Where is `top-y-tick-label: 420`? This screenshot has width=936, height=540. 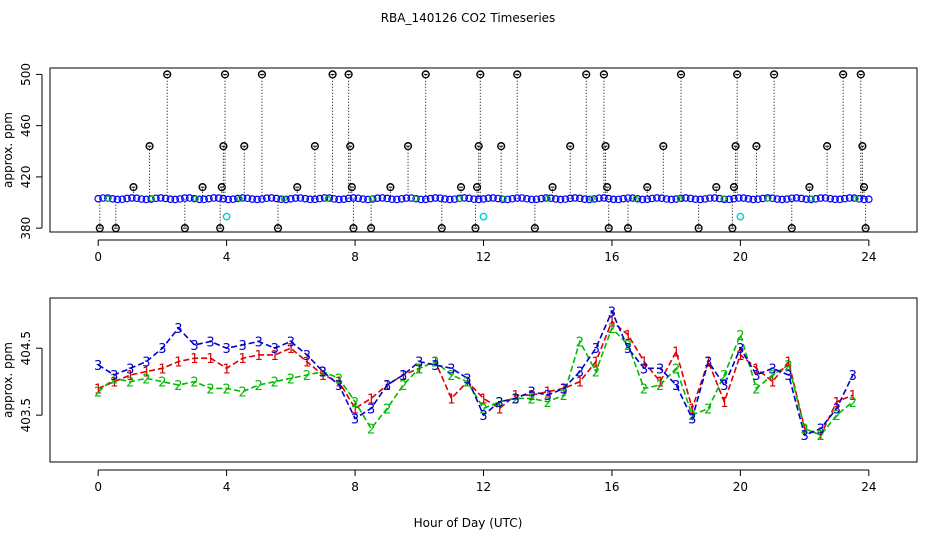 top-y-tick-label: 420 is located at coordinates (26, 176).